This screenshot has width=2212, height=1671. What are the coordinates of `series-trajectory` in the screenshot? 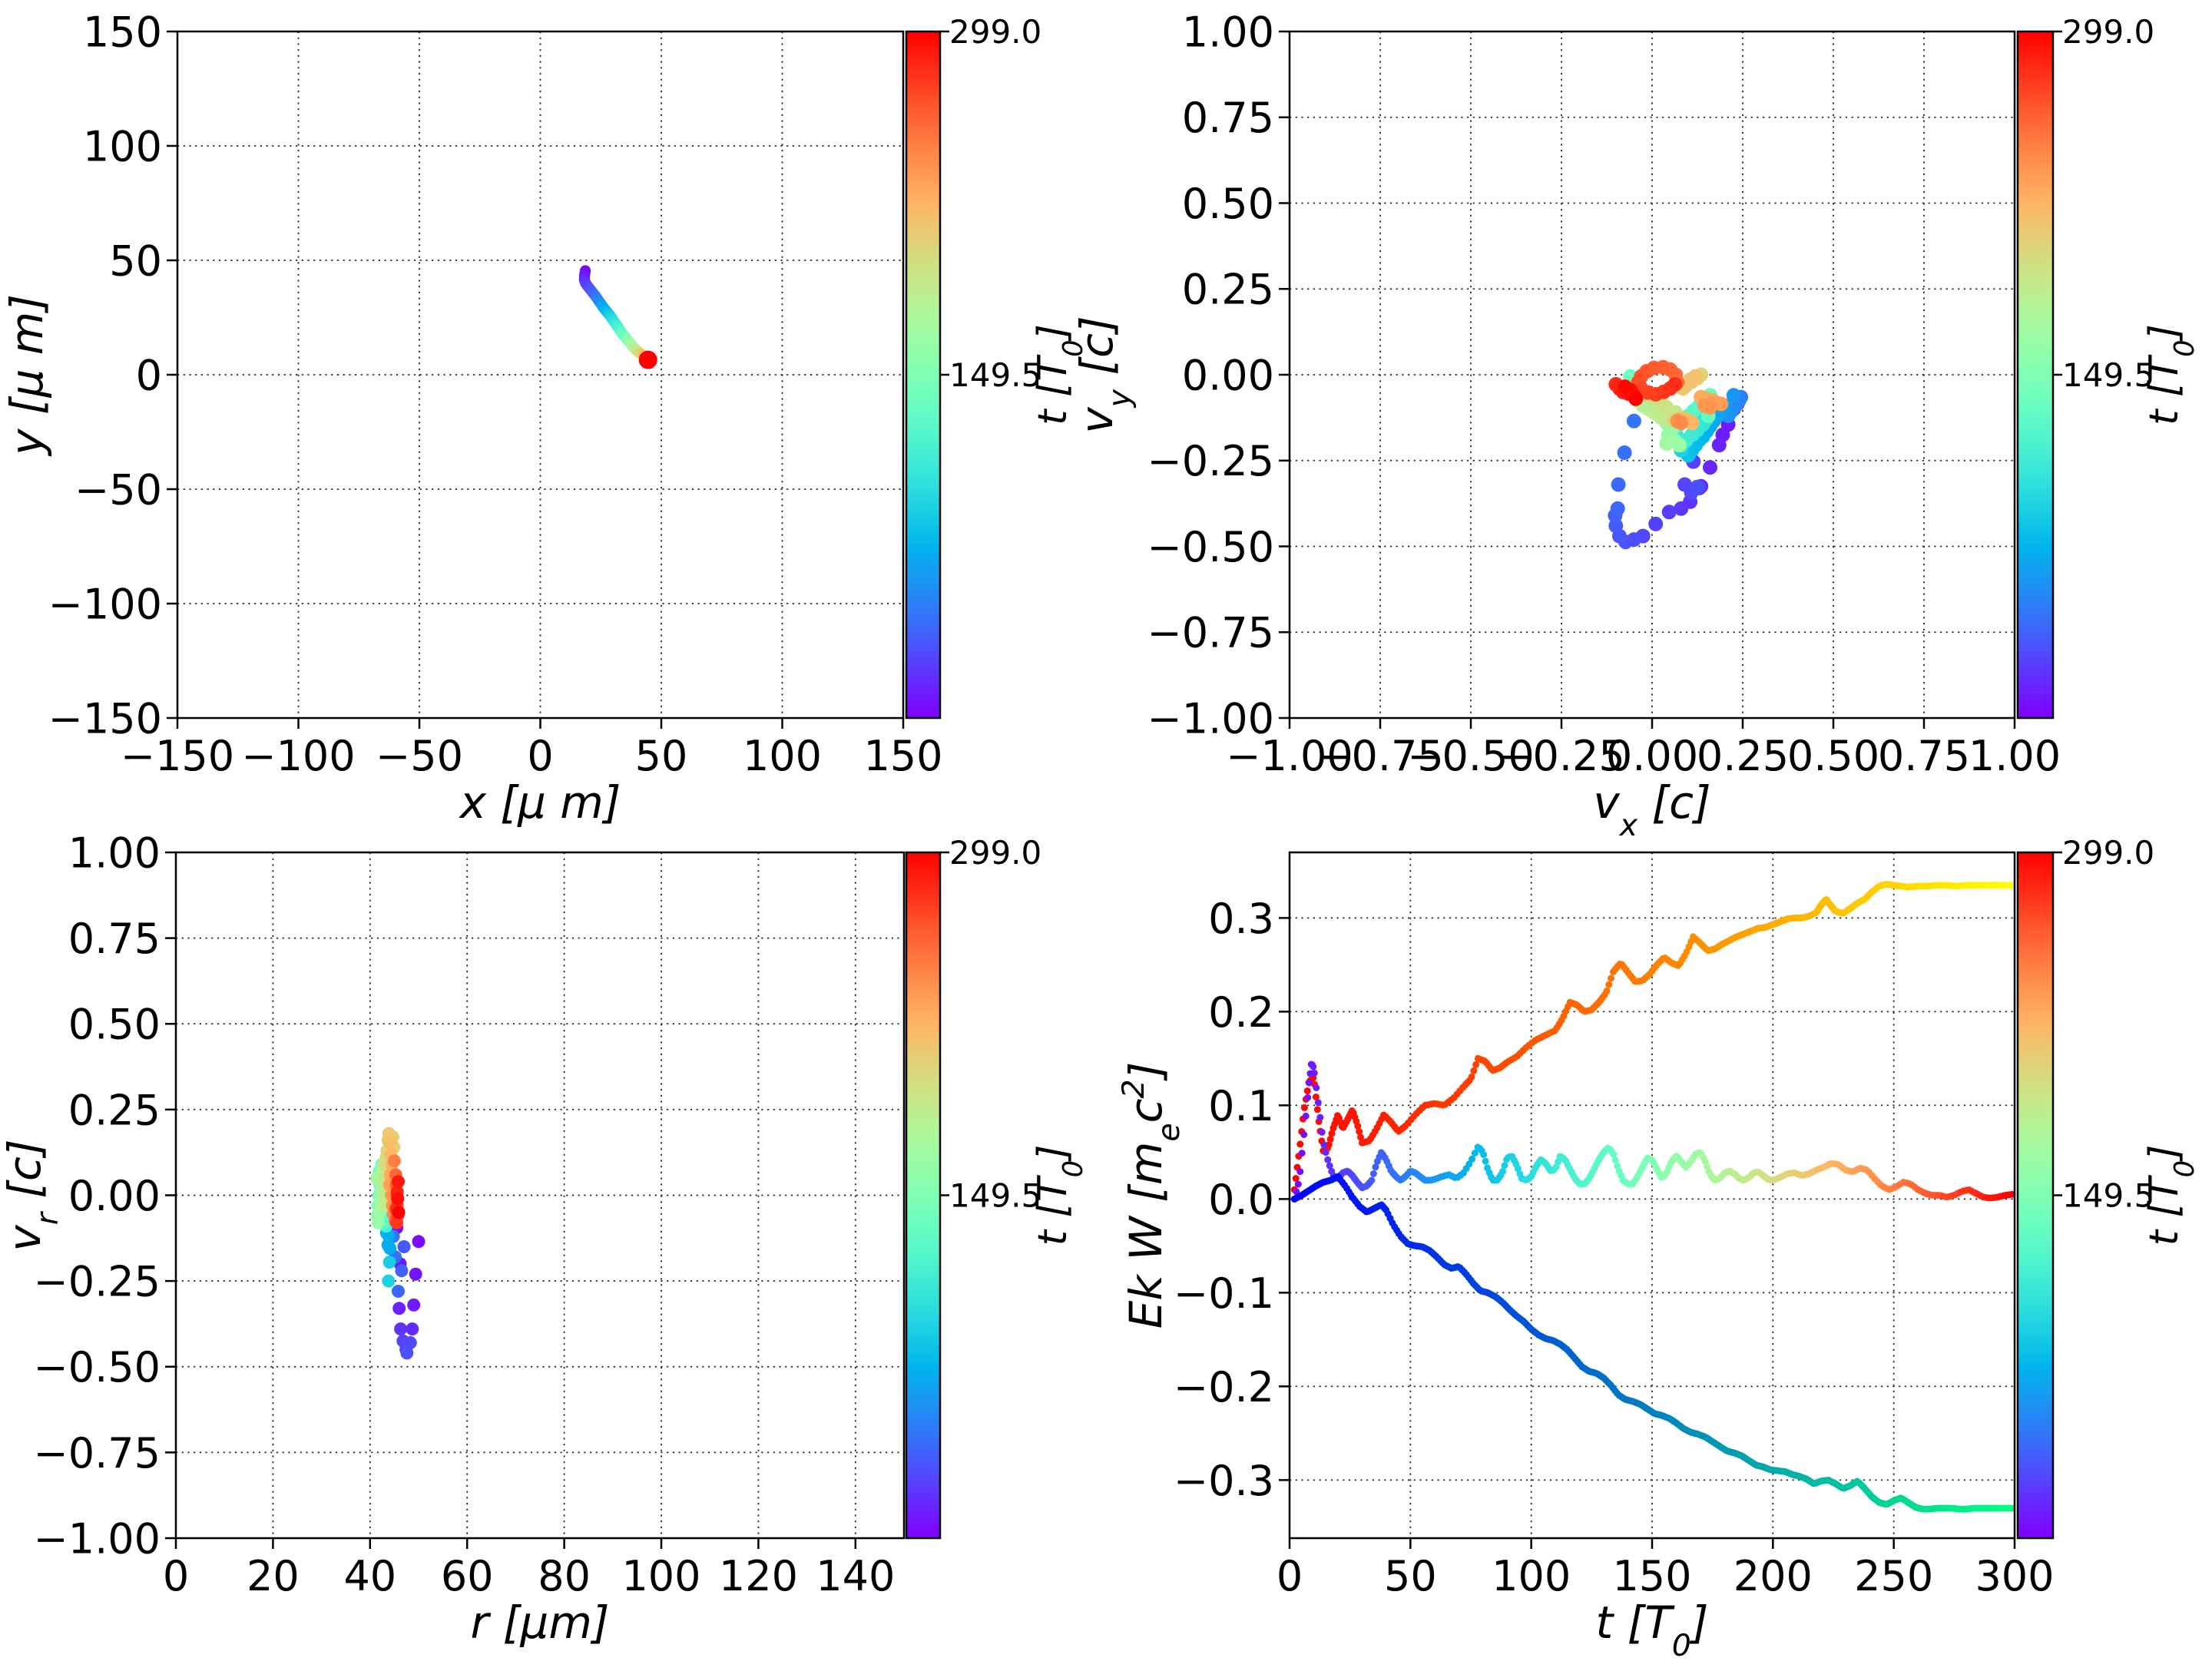 It's located at (618, 317).